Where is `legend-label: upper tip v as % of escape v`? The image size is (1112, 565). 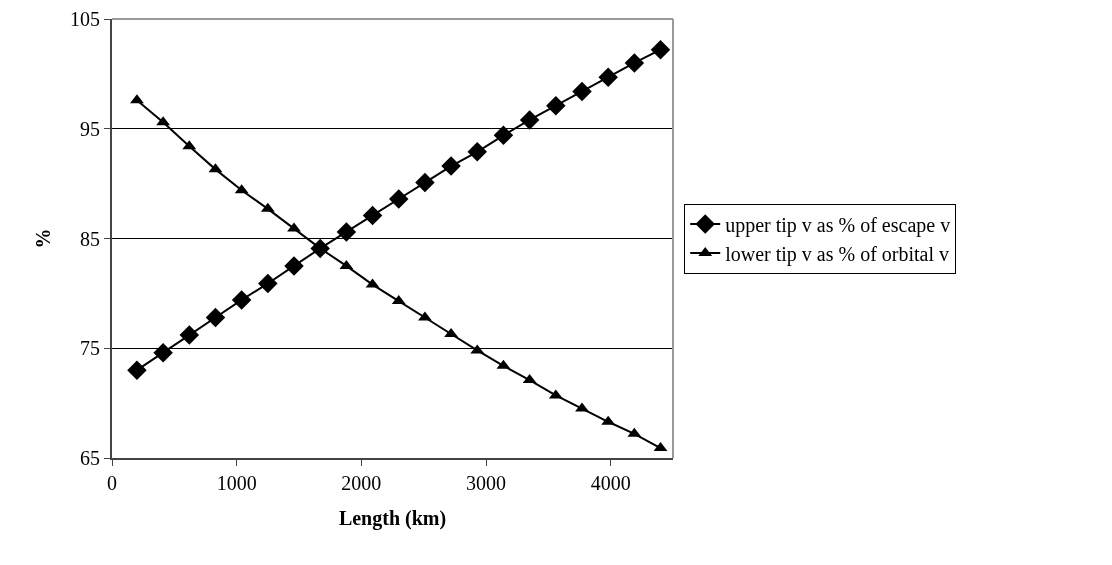
legend-label: upper tip v as % of escape v is located at coordinates (838, 225).